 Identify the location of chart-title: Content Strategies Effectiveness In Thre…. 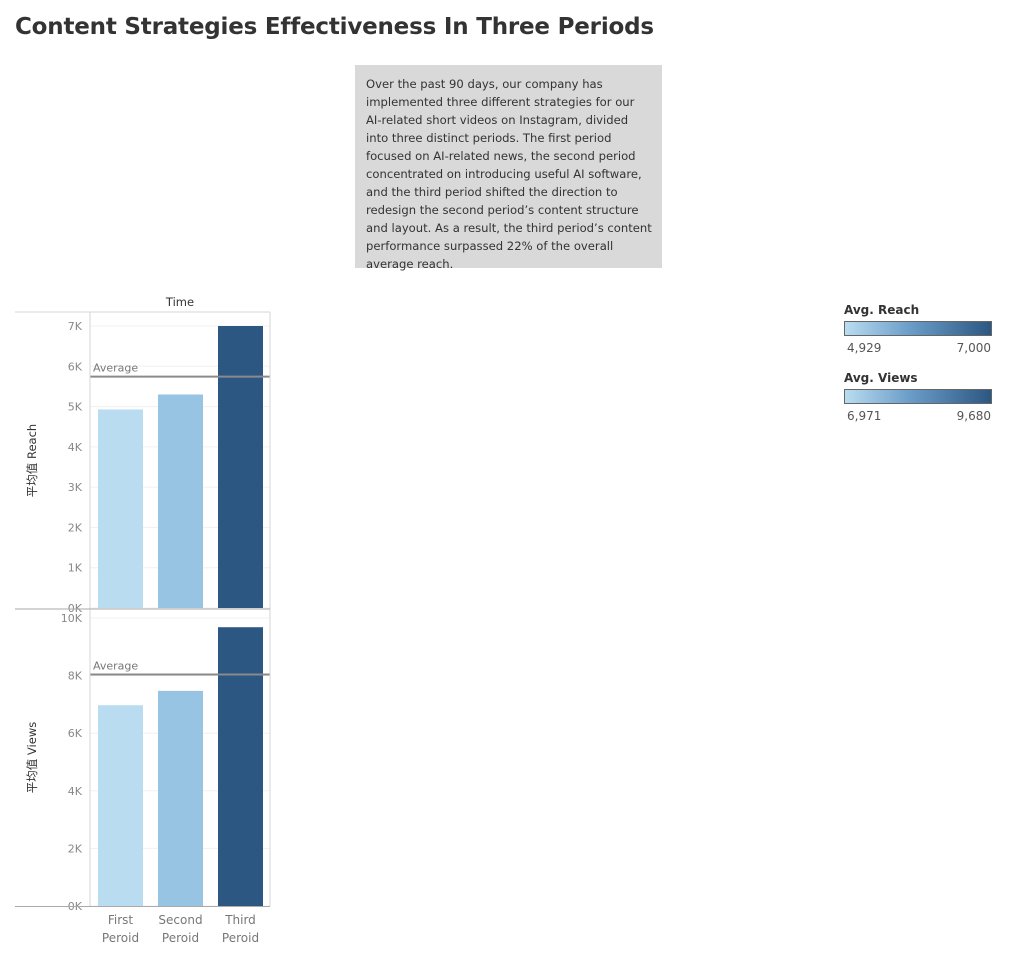
(334, 27).